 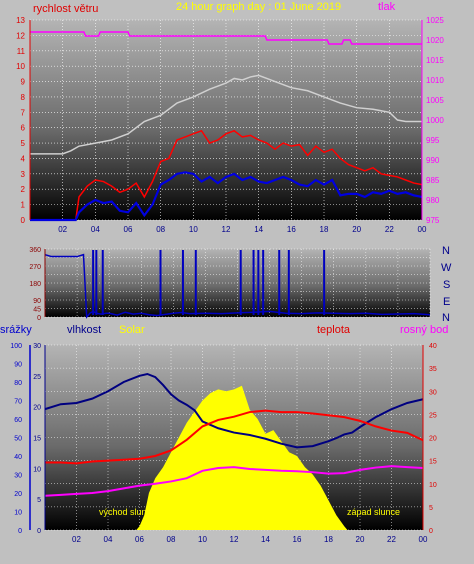 What do you see at coordinates (226, 38) in the screenshot?
I see `series-pressure` at bounding box center [226, 38].